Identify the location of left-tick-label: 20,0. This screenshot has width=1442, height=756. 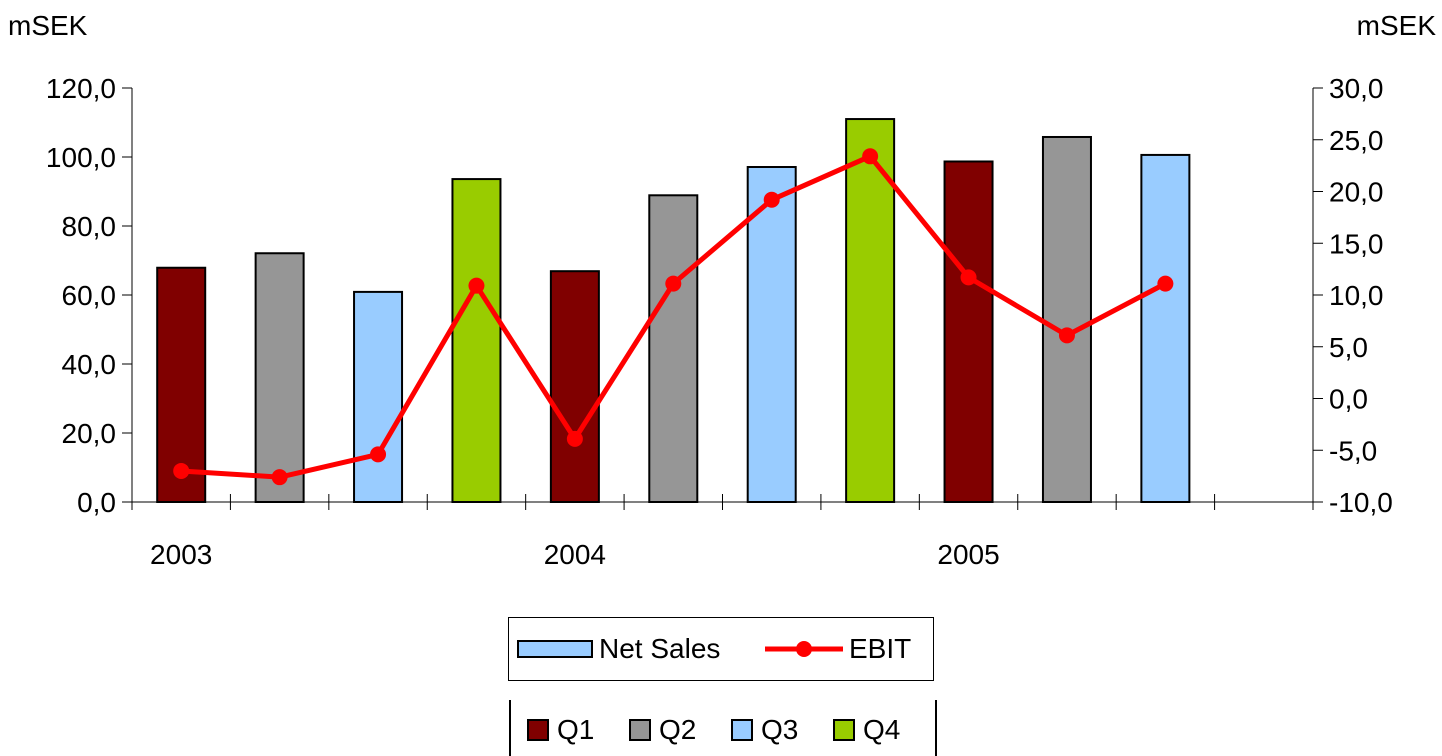
(89, 433).